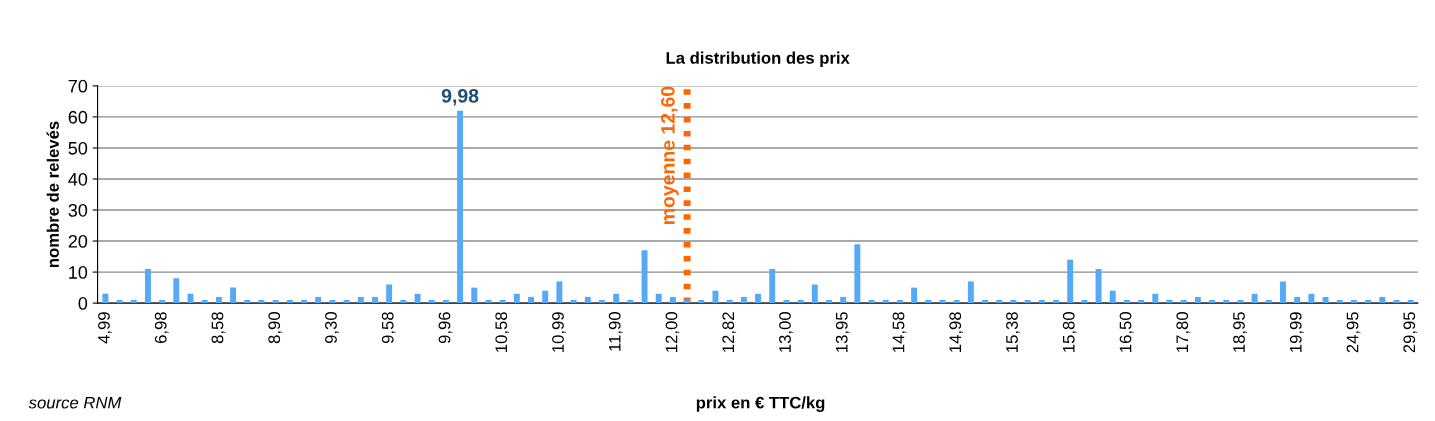 The height and width of the screenshot is (421, 1435). Describe the element at coordinates (899, 332) in the screenshot. I see `x-tick-label: 14,58` at that location.